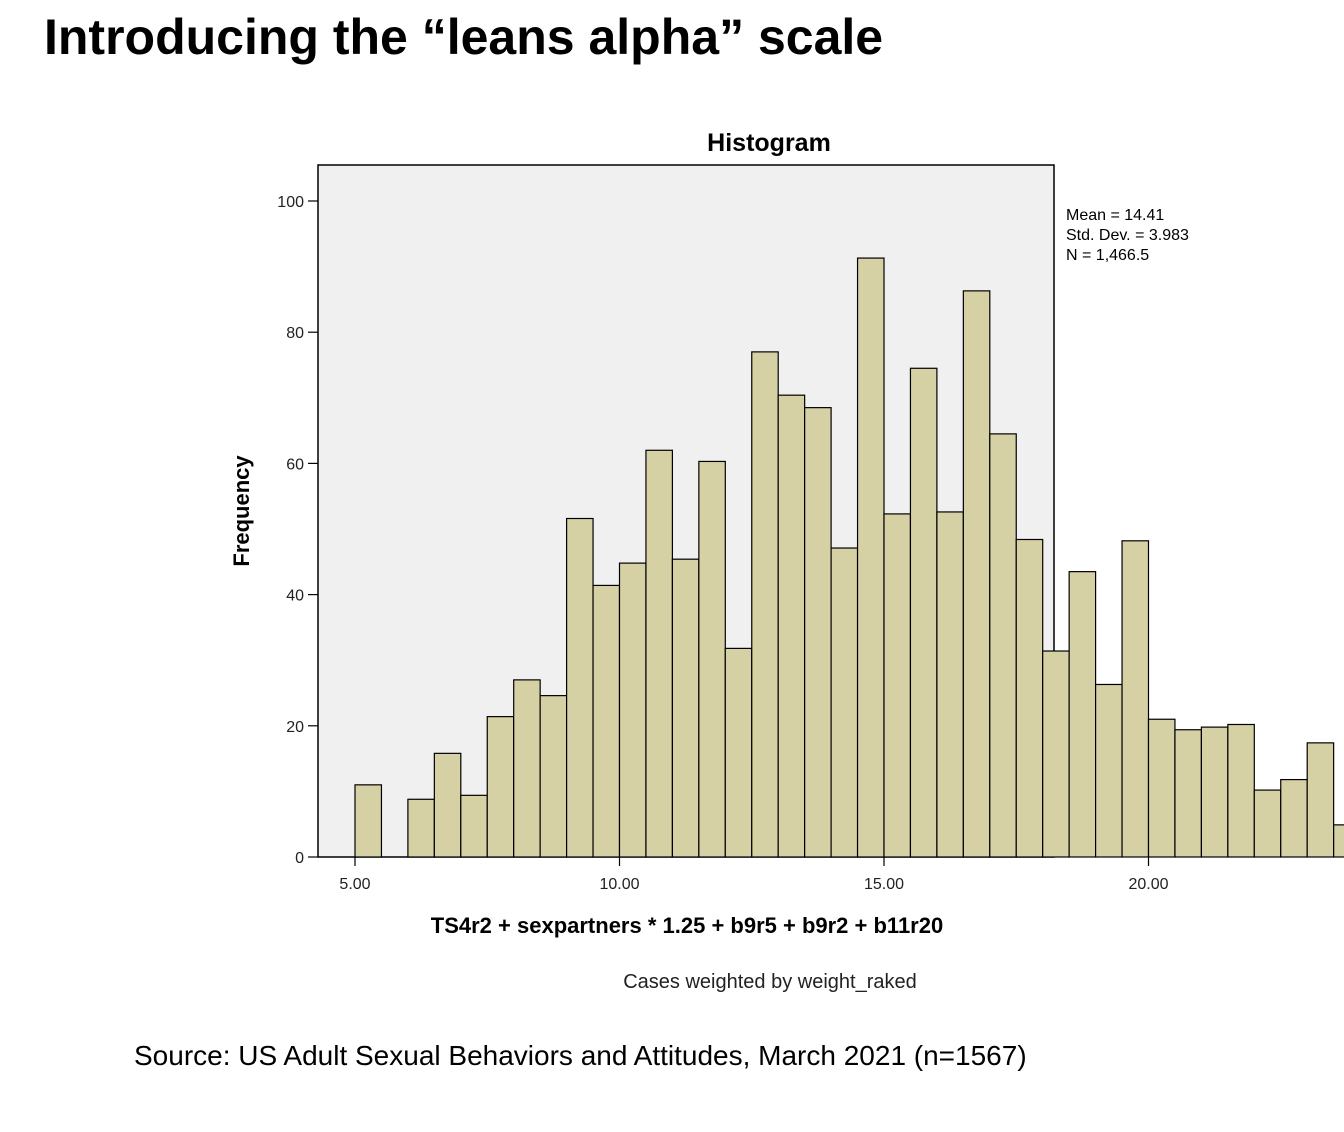 The height and width of the screenshot is (1132, 1344). Describe the element at coordinates (241, 511) in the screenshot. I see `y-axis-label: Frequency` at that location.